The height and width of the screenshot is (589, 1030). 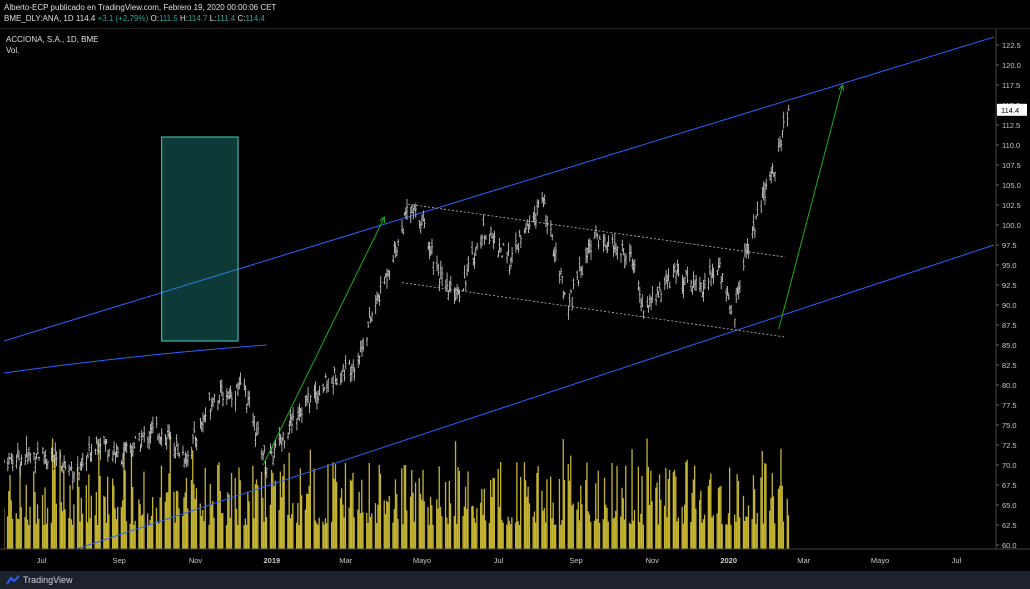 I want to click on x-tick-label: Nov, so click(x=653, y=560).